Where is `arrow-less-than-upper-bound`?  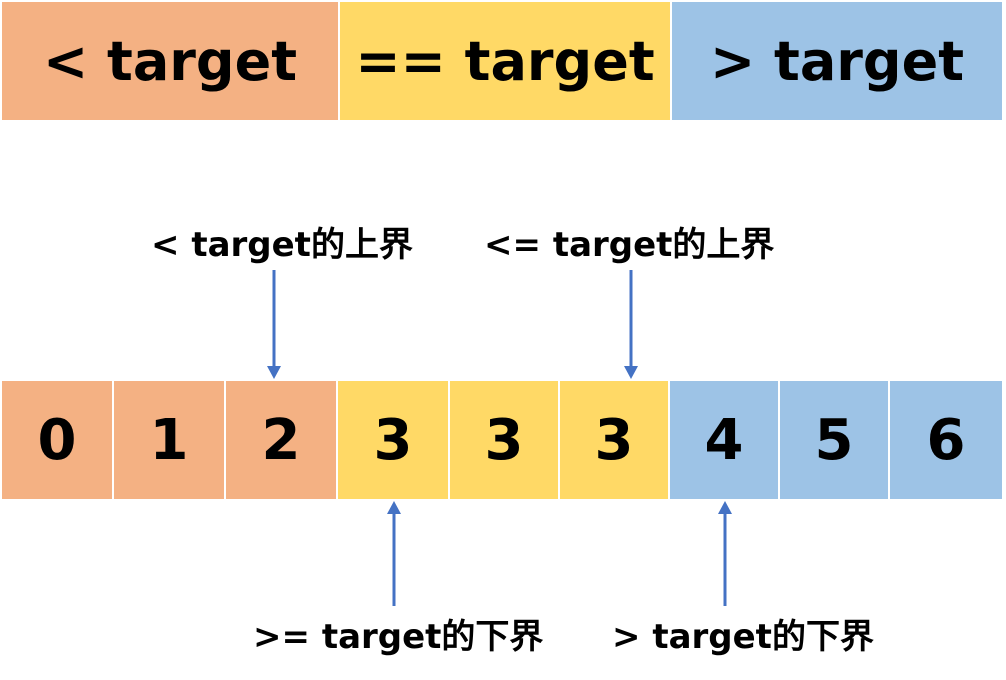 arrow-less-than-upper-bound is located at coordinates (274, 324).